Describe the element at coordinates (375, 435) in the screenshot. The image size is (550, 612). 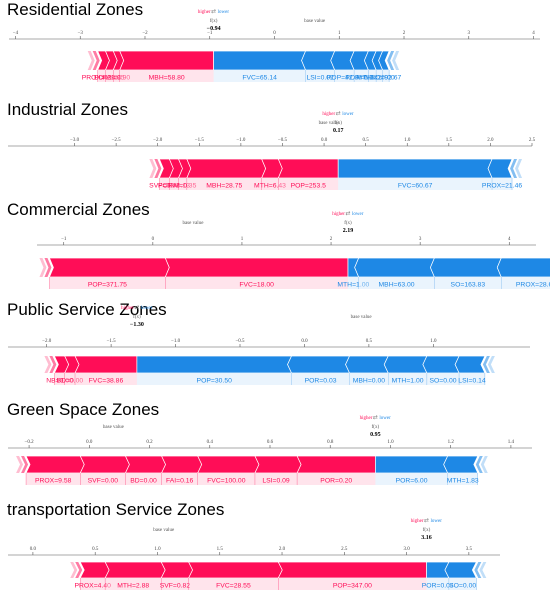
I see `fx-value: 0.95` at that location.